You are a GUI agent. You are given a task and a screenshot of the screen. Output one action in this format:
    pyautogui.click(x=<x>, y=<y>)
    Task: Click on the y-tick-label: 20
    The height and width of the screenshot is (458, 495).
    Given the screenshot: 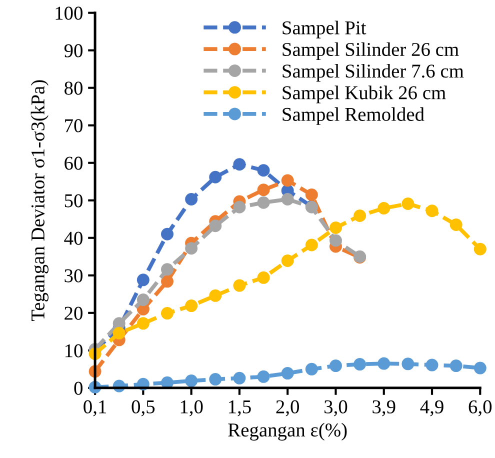 What is the action you would take?
    pyautogui.click(x=73, y=313)
    